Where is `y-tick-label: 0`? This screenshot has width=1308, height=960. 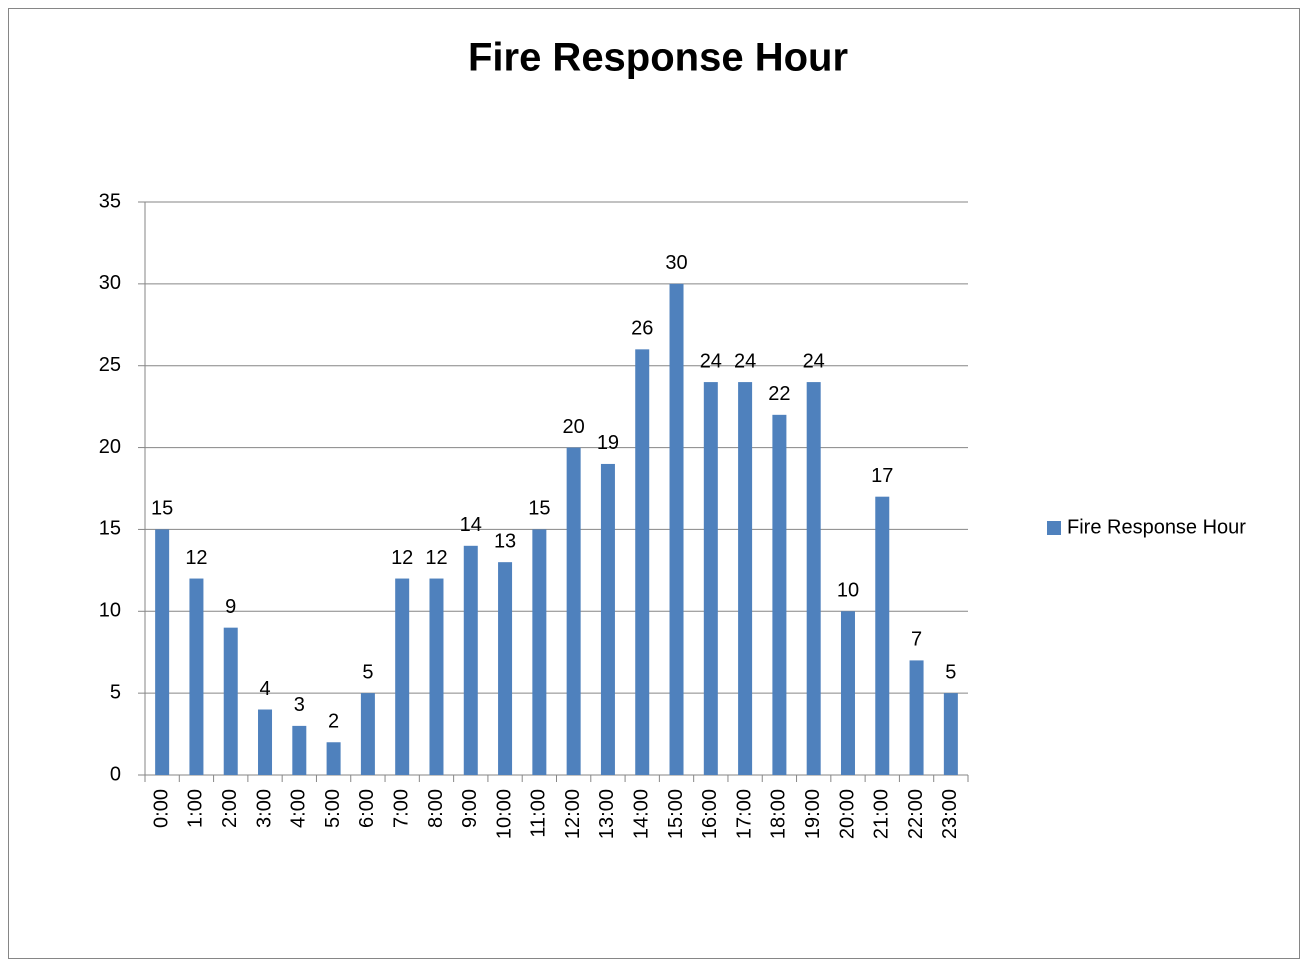
y-tick-label: 0 is located at coordinates (115, 774).